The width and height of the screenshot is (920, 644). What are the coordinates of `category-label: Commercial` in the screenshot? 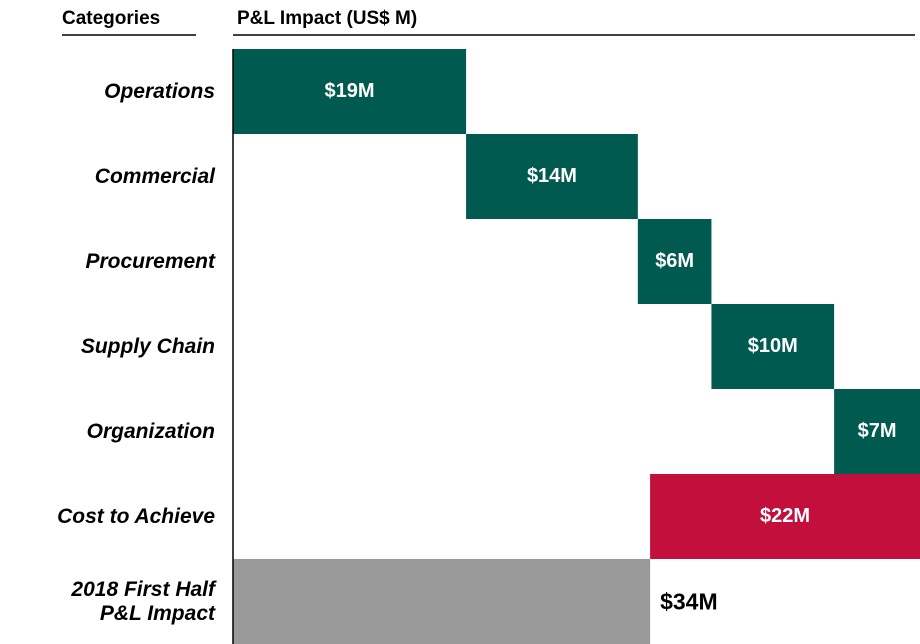 It's located at (154, 176).